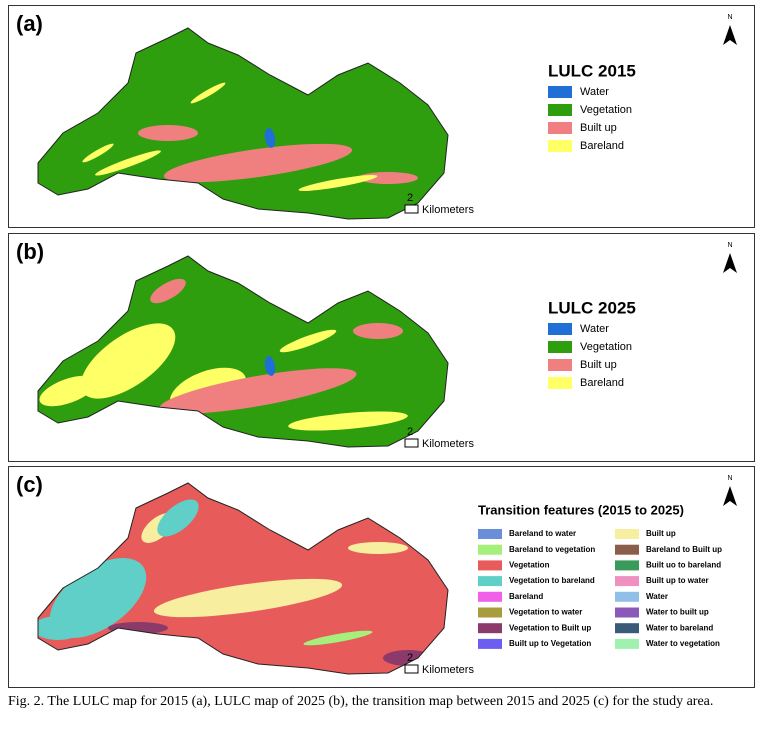 Image resolution: width=761 pixels, height=743 pixels. I want to click on panel-label: (a), so click(29, 23).